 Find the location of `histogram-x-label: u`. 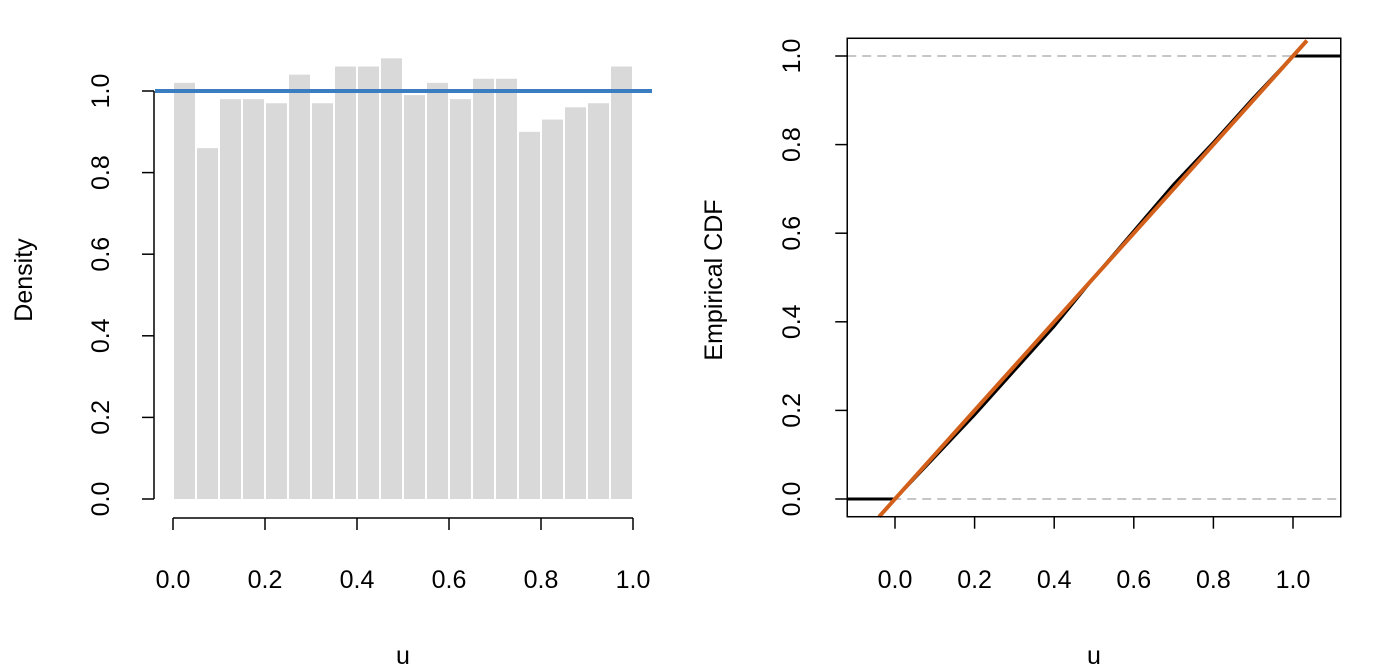

histogram-x-label: u is located at coordinates (403, 656).